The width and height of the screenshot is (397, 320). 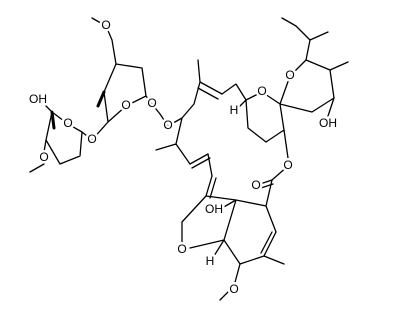 What do you see at coordinates (233, 169) in the screenshot?
I see `double-bonds` at bounding box center [233, 169].